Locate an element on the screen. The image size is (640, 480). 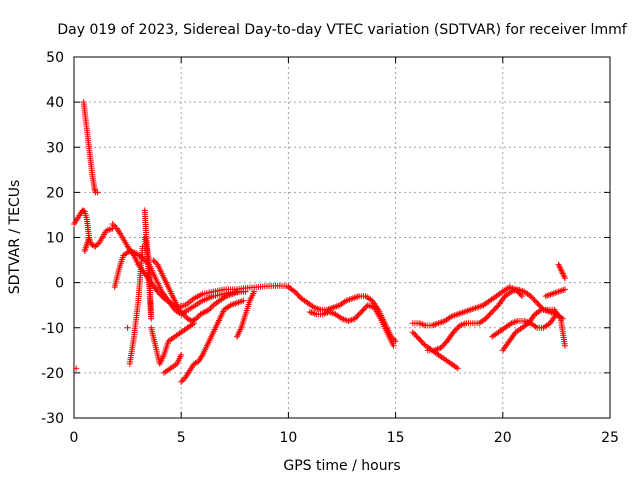
y-axis-label: SDTVAR / TECUs is located at coordinates (15, 237).